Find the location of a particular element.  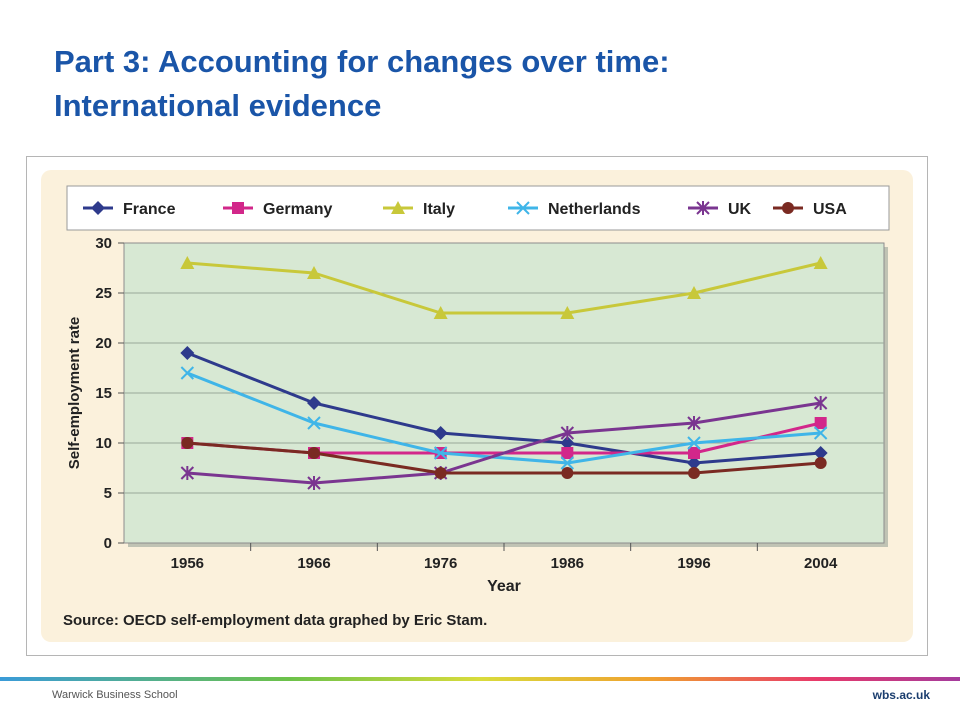

series-line-netherlands is located at coordinates (503, 418).